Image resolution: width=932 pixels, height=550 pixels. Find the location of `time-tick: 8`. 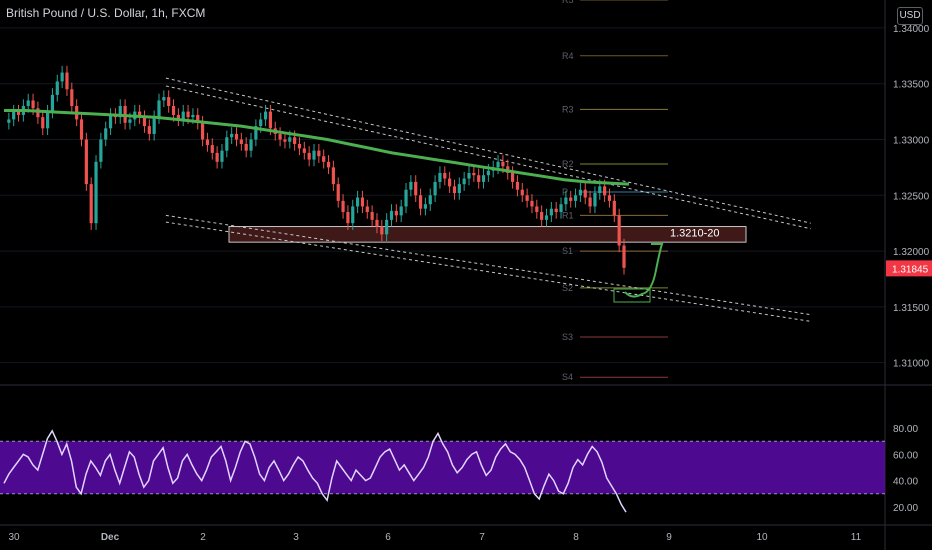

time-tick: 8 is located at coordinates (576, 537).